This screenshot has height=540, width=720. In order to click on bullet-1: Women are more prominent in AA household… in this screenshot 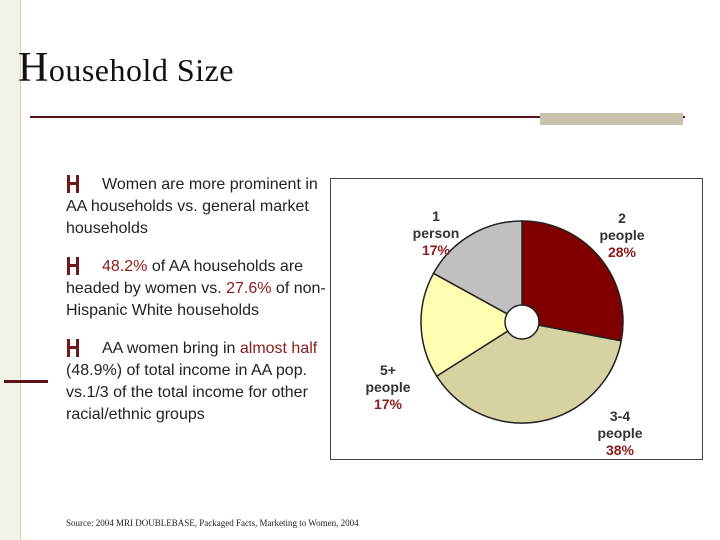, I will do `click(201, 207)`.